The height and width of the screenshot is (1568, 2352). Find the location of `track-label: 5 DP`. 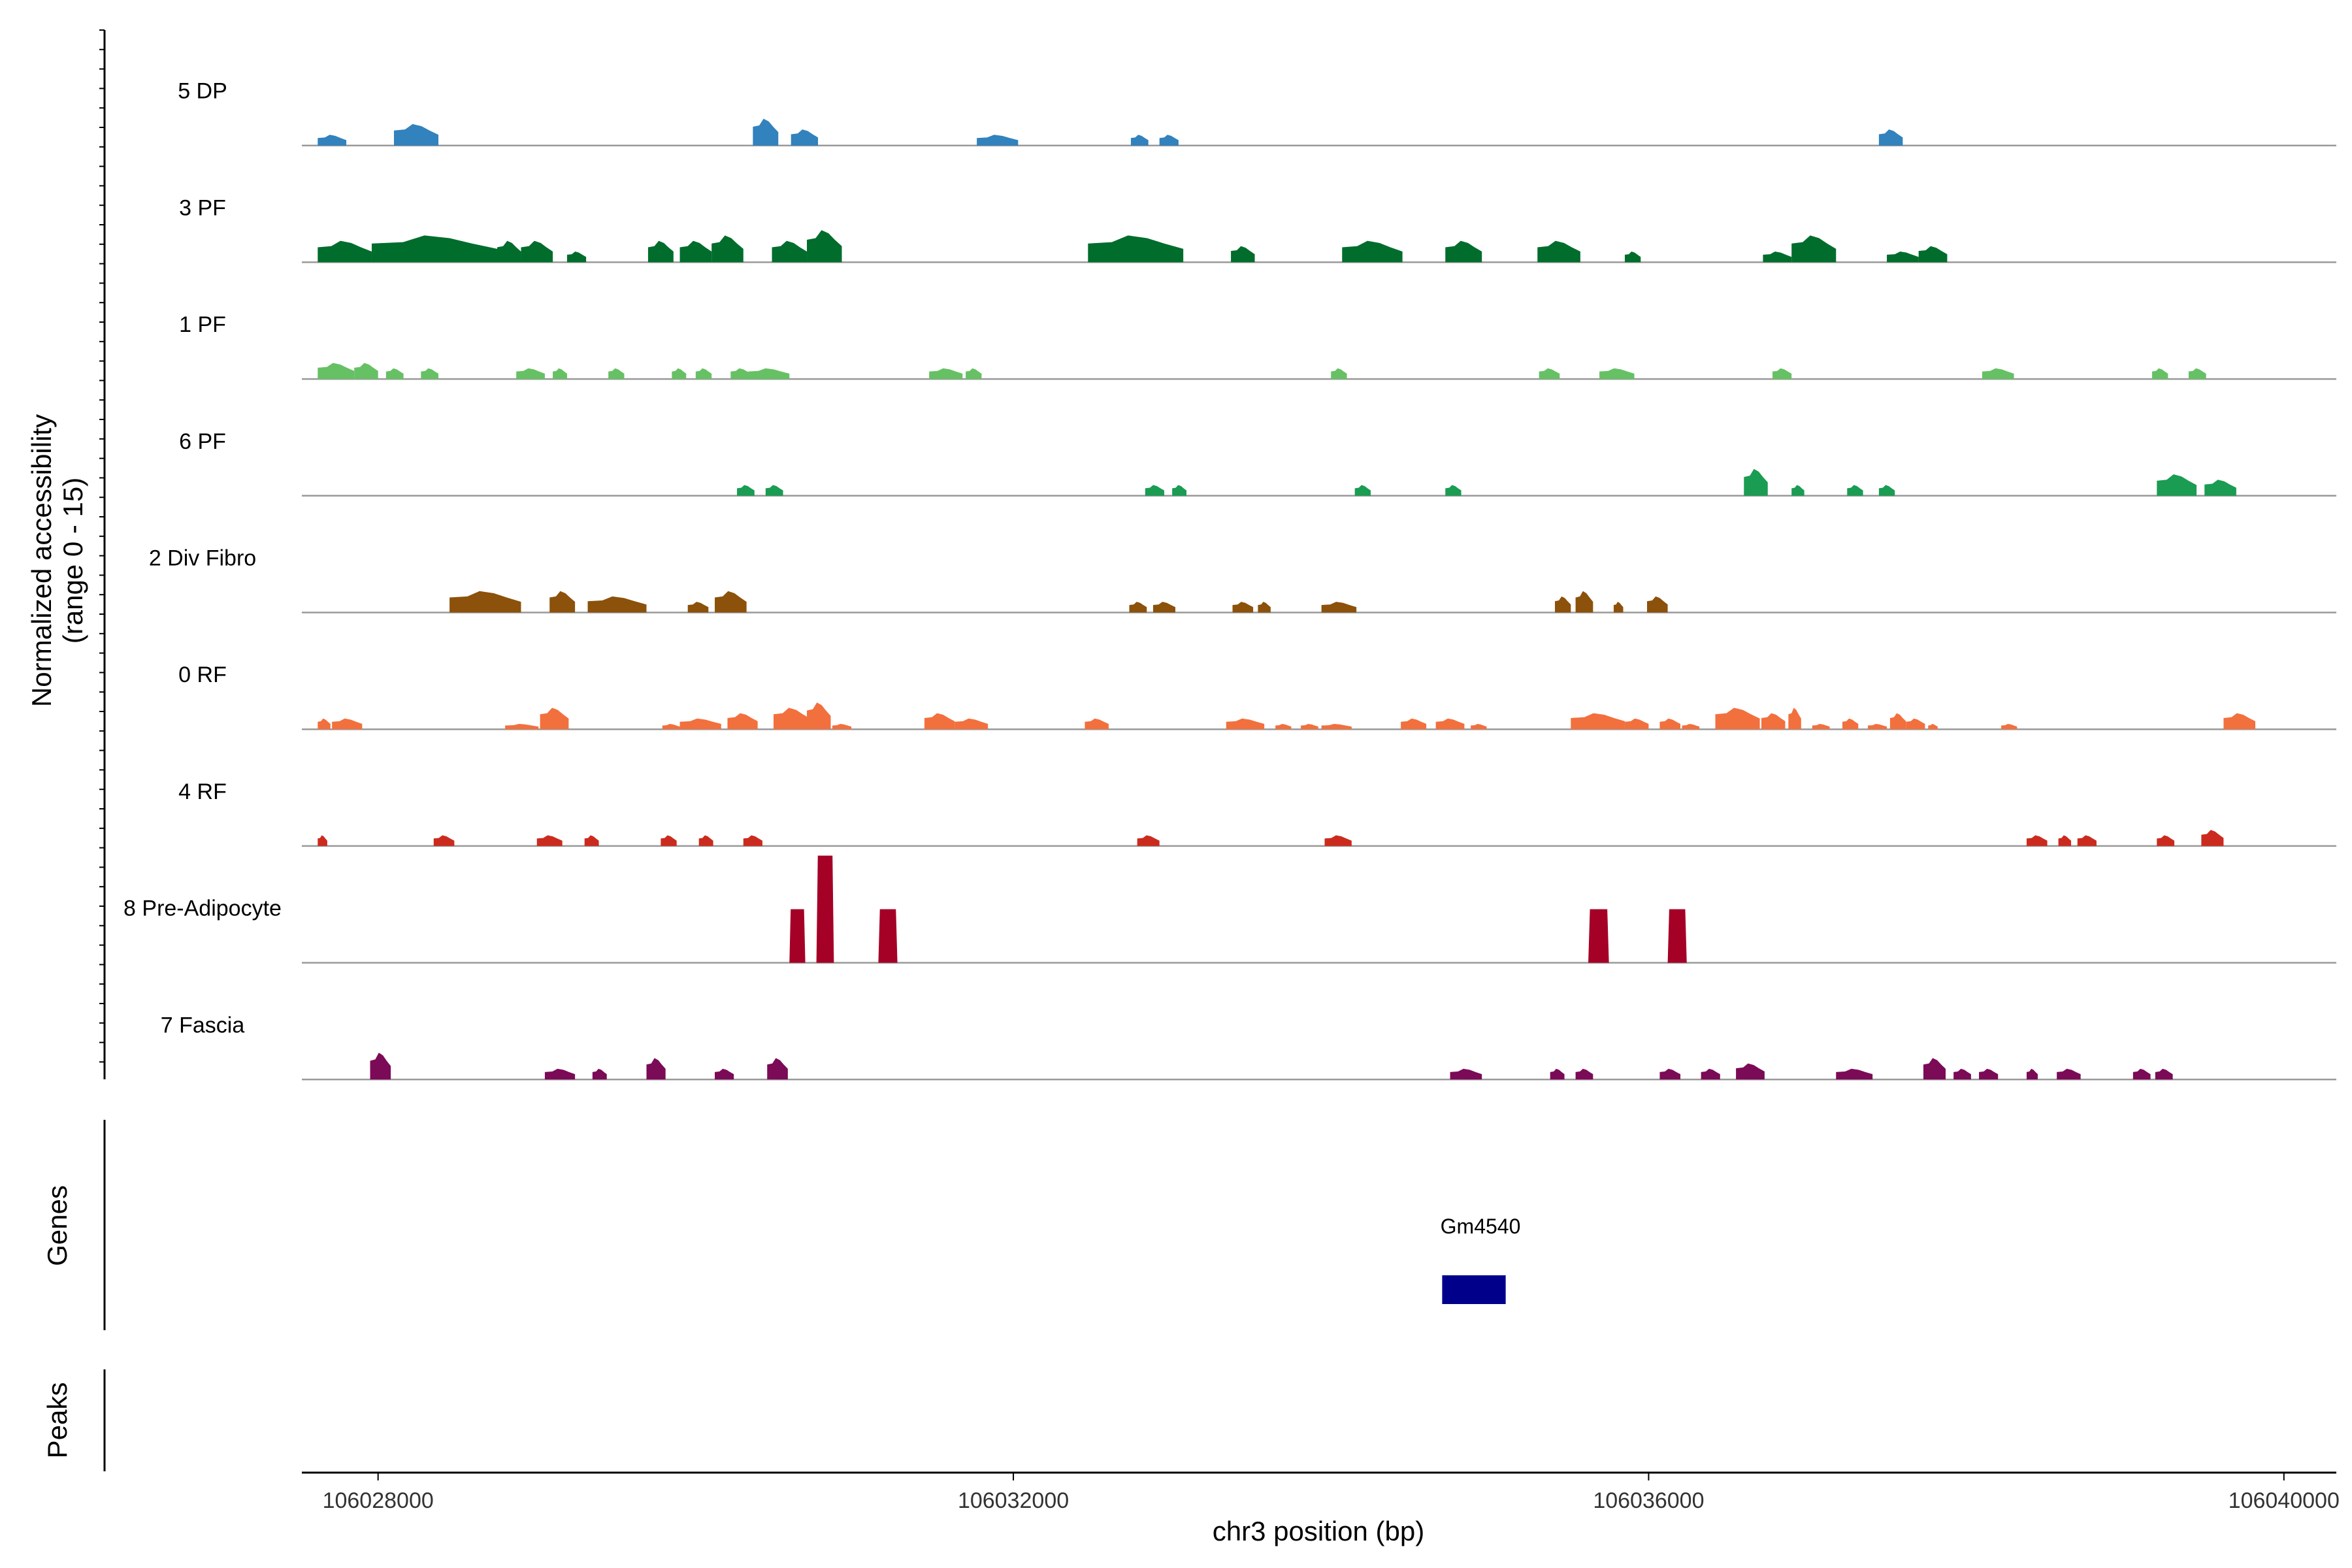

track-label: 5 DP is located at coordinates (202, 91).